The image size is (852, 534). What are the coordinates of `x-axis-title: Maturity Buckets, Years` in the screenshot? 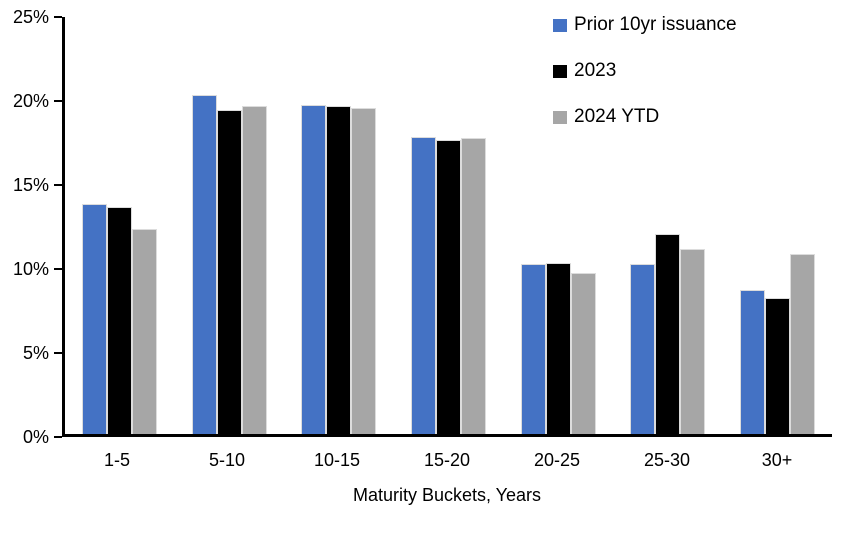 It's located at (447, 495).